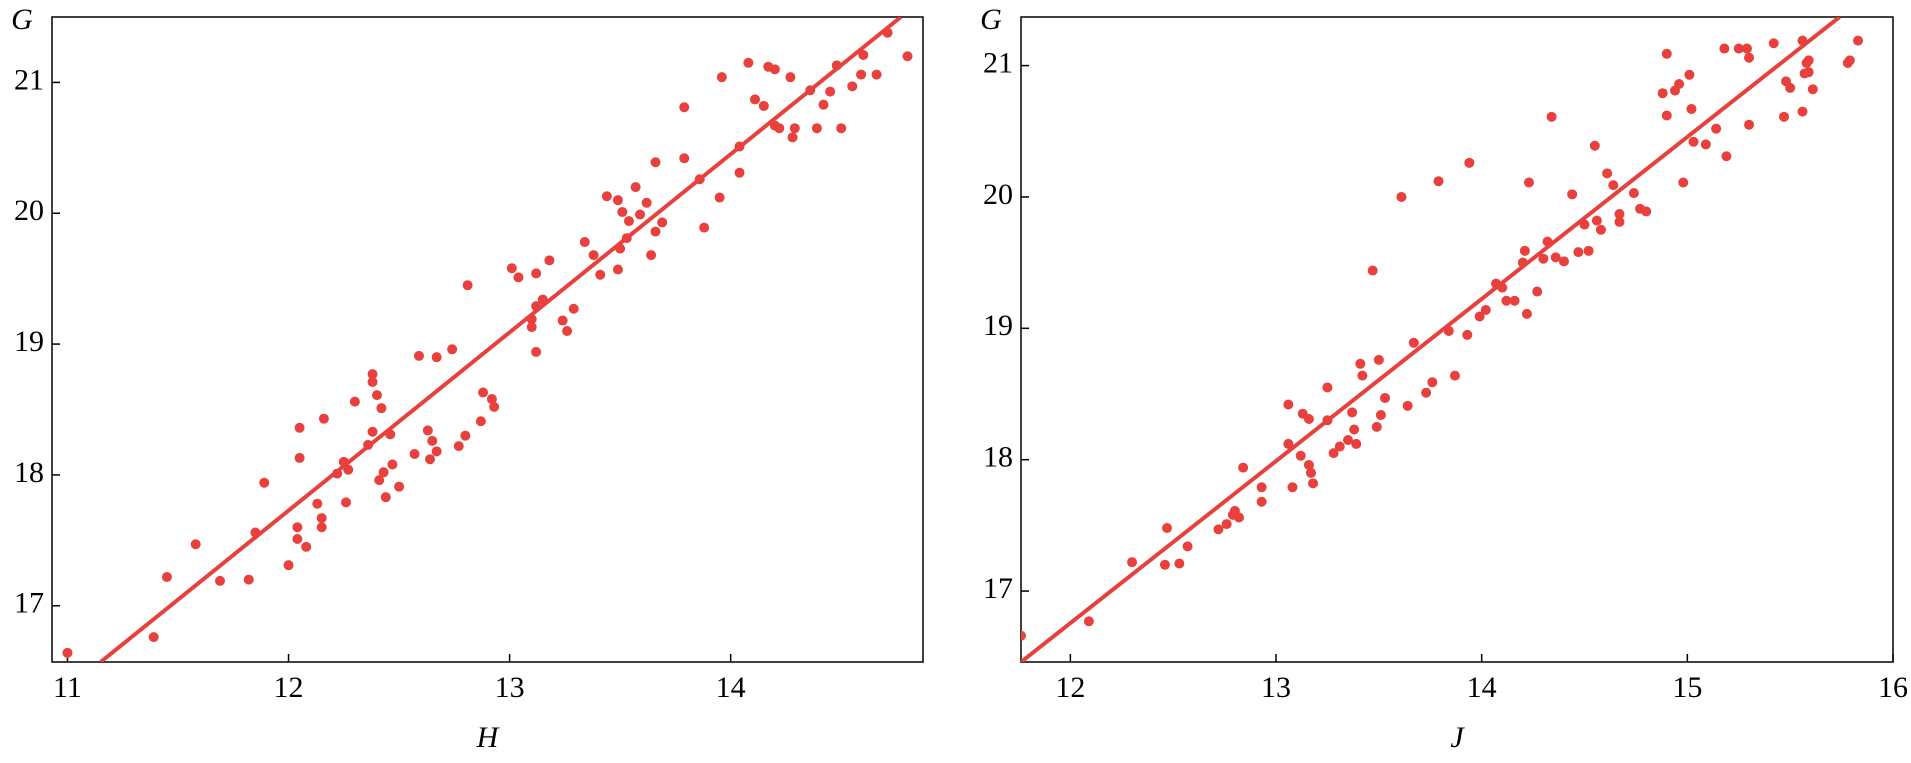 The image size is (1911, 763). What do you see at coordinates (29, 79) in the screenshot?
I see `y-tick-label: 21` at bounding box center [29, 79].